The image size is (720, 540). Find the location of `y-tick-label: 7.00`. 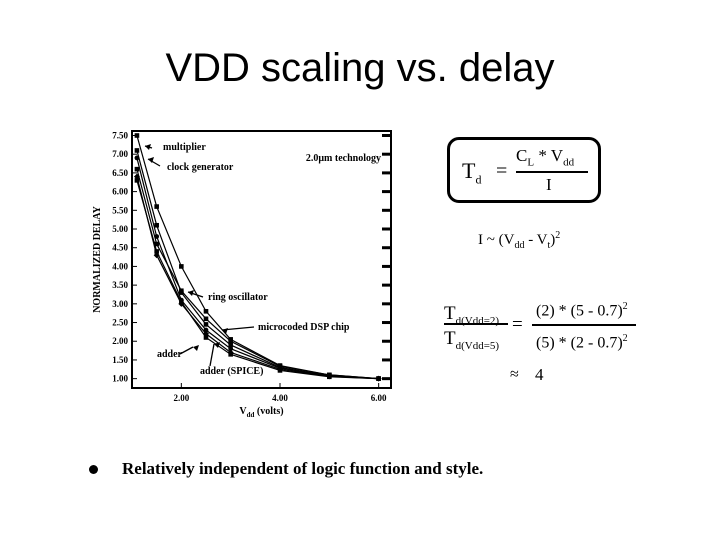

y-tick-label: 7.00 is located at coordinates (120, 154).